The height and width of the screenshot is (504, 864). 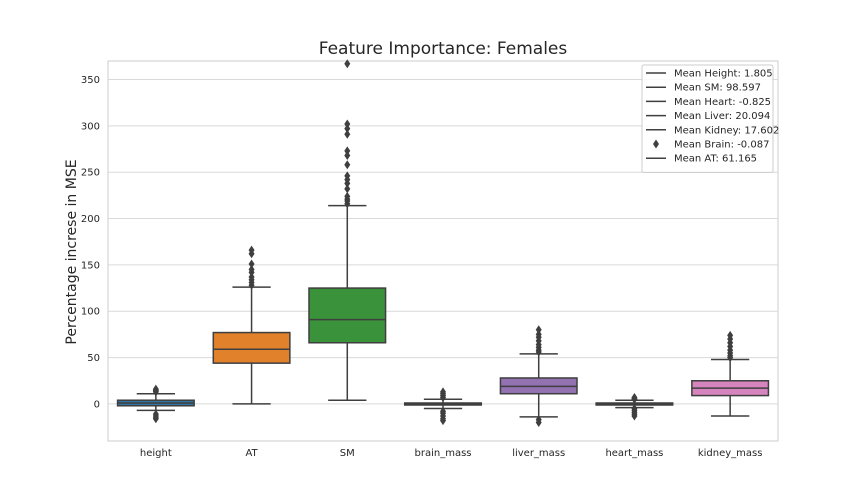 What do you see at coordinates (722, 116) in the screenshot?
I see `legend-label: Mean Liver: 20.094` at bounding box center [722, 116].